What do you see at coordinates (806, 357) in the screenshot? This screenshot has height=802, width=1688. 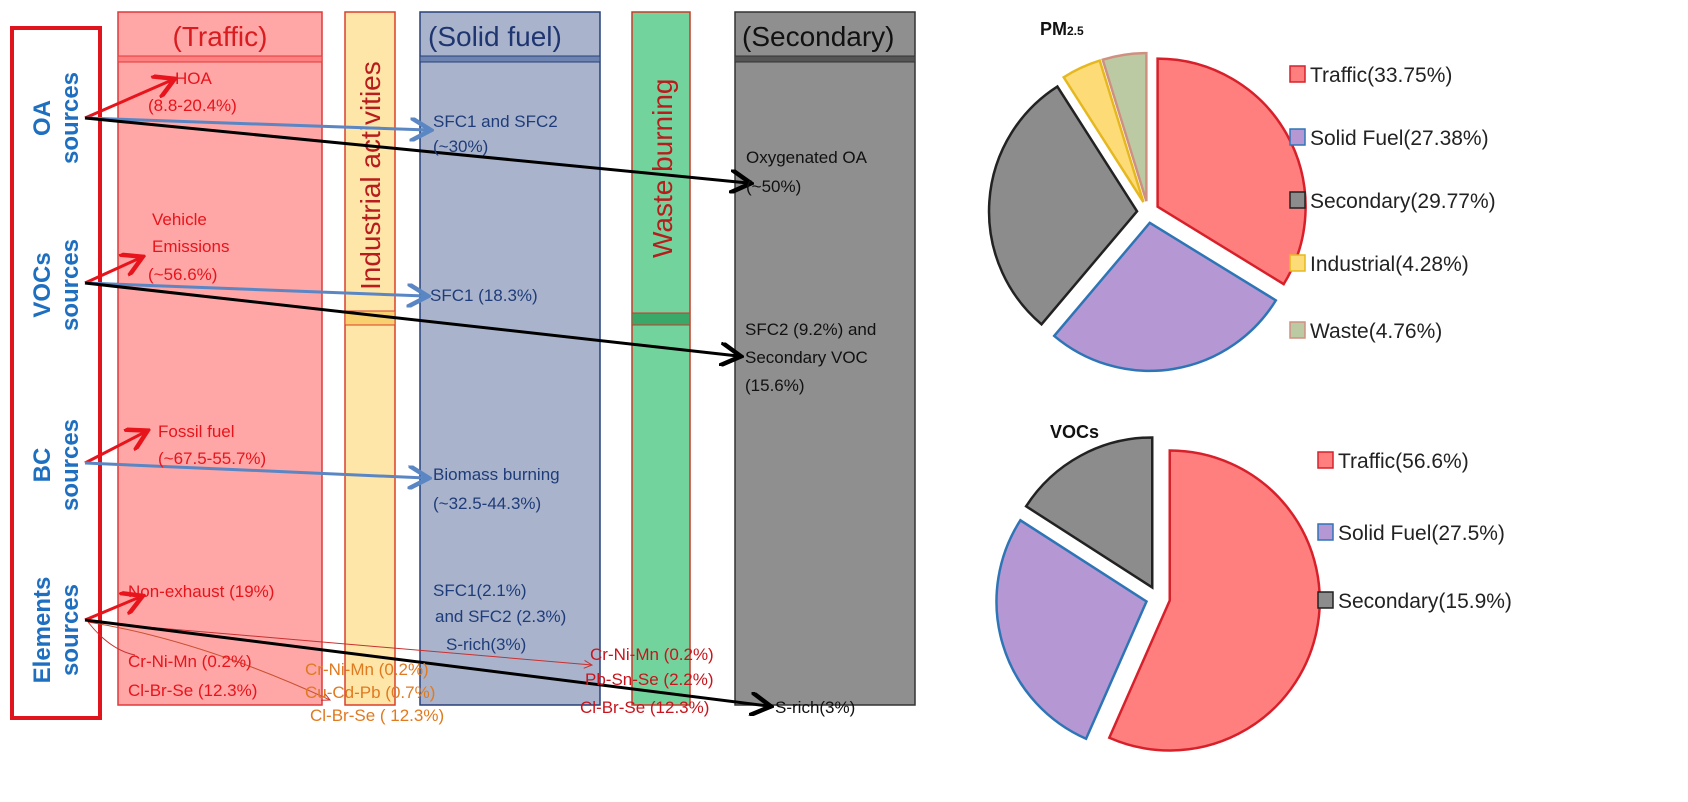 I see `secondary-voc-label-2: Secondary VOC` at bounding box center [806, 357].